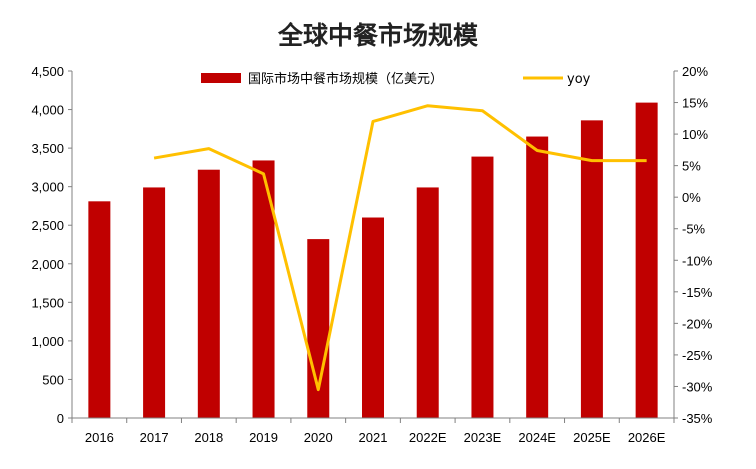  I want to click on left-tick-label: 4,000, so click(47, 110).